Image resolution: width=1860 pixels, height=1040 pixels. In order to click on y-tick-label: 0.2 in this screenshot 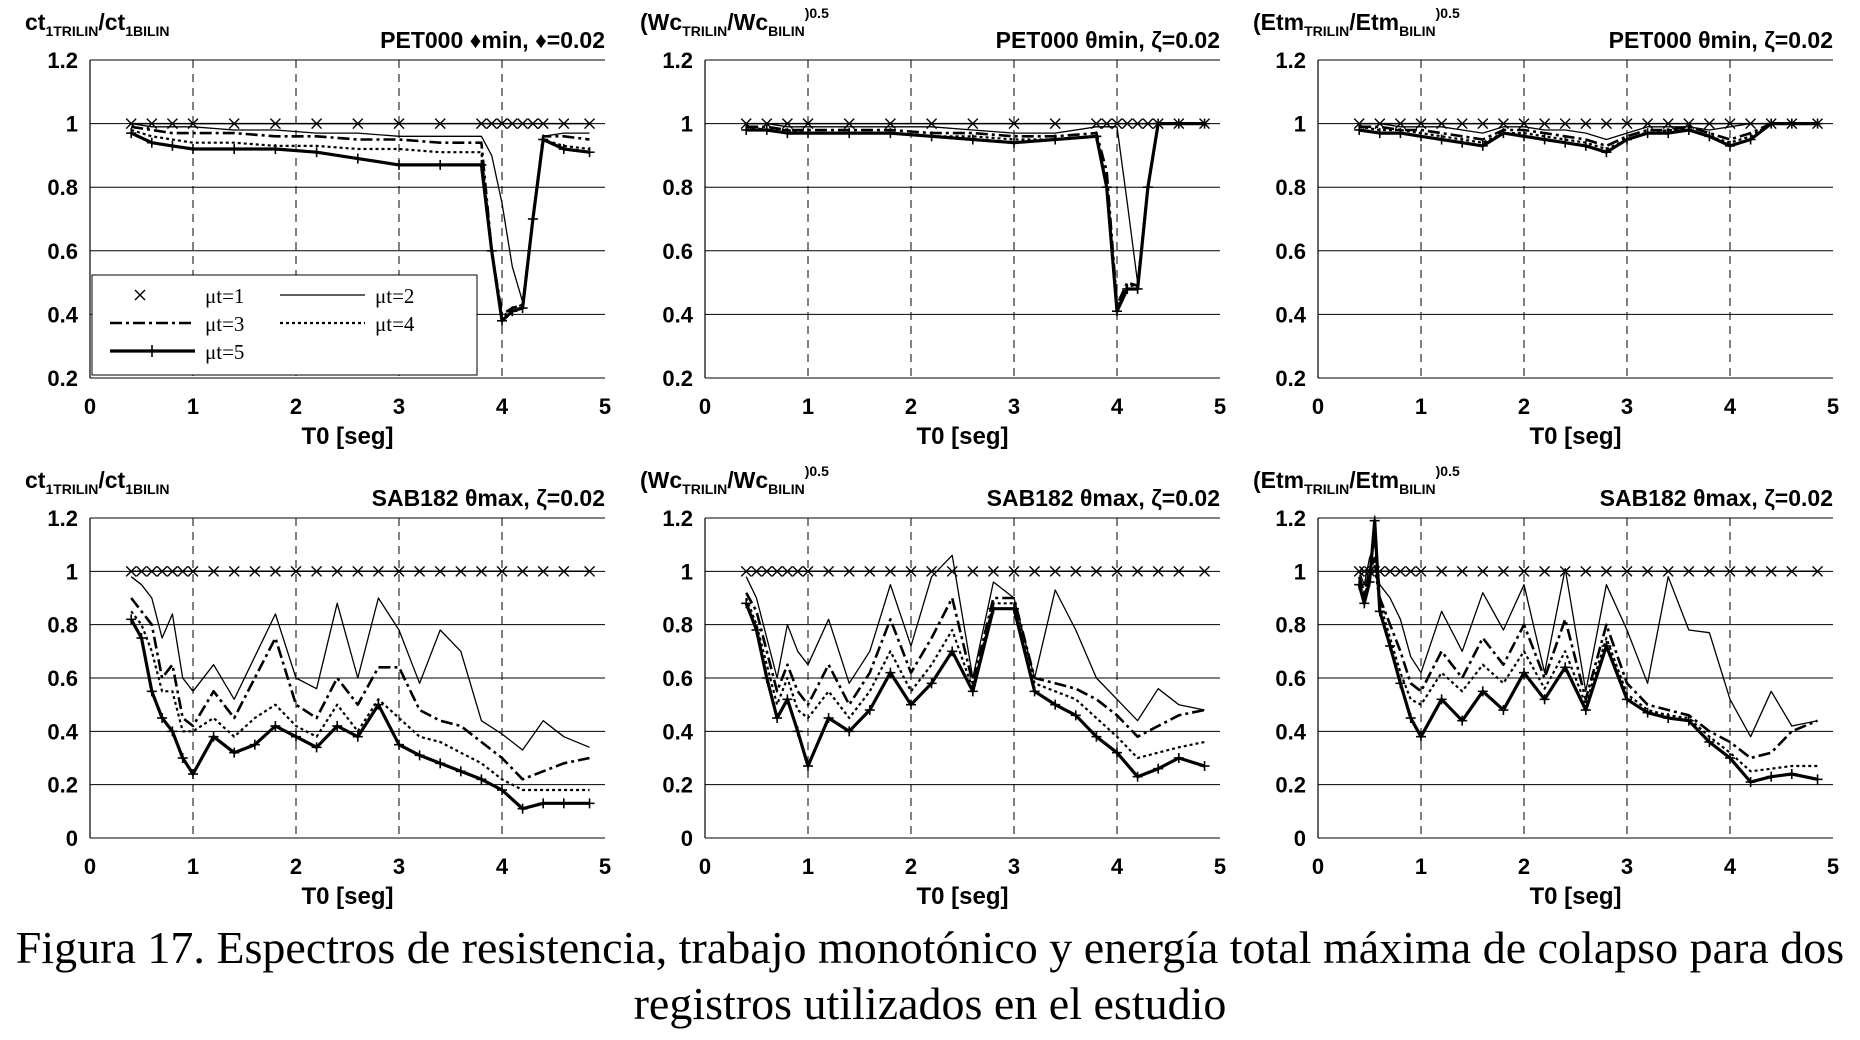, I will do `click(677, 785)`.